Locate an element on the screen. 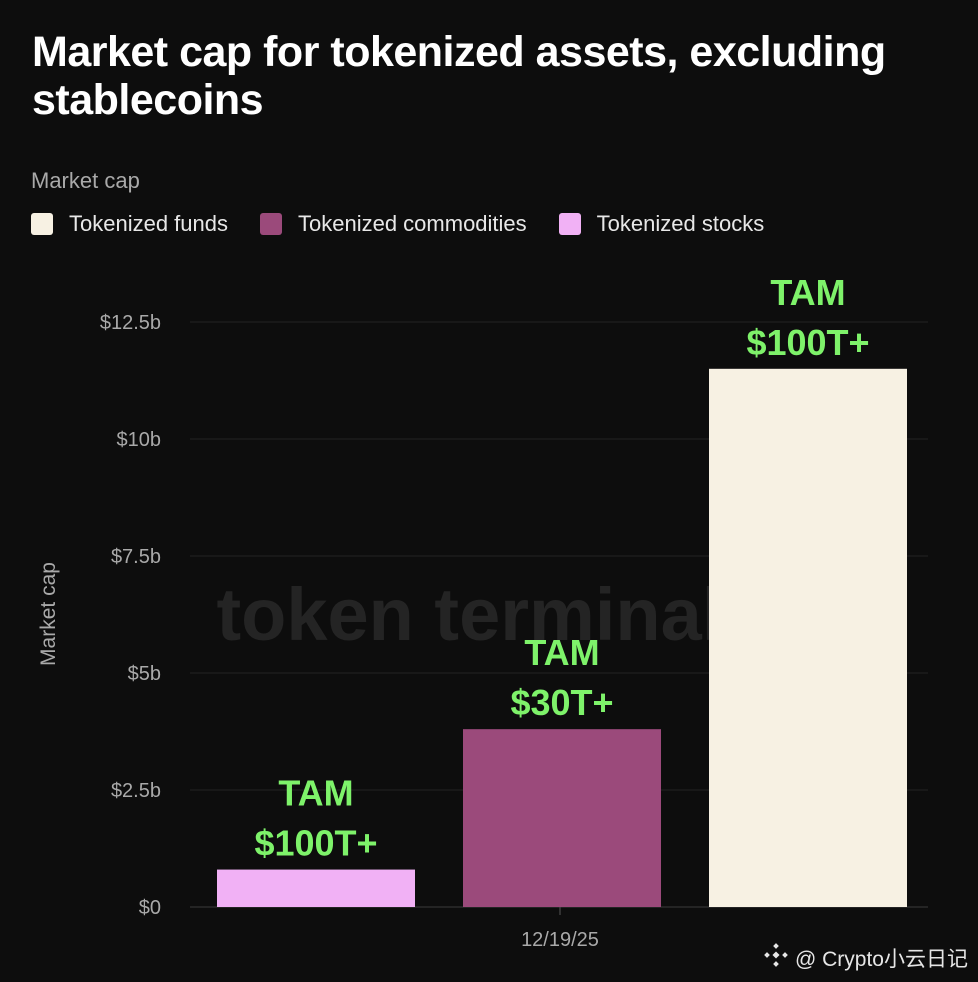 The image size is (978, 982). bar-tokenized-stocks is located at coordinates (316, 888).